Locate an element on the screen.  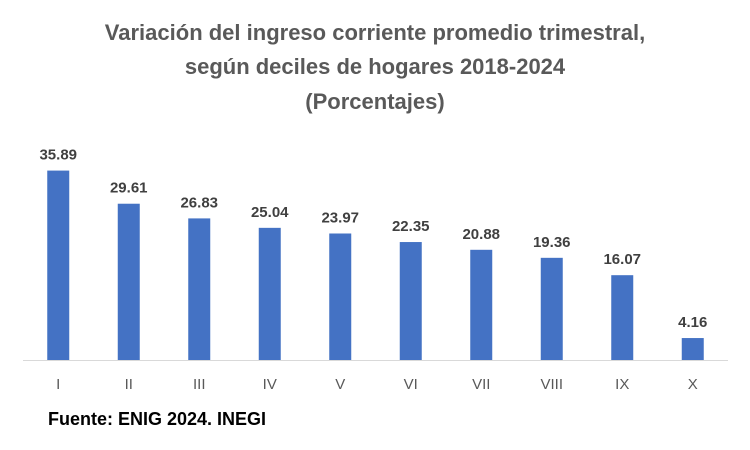
bar-IX is located at coordinates (622, 317).